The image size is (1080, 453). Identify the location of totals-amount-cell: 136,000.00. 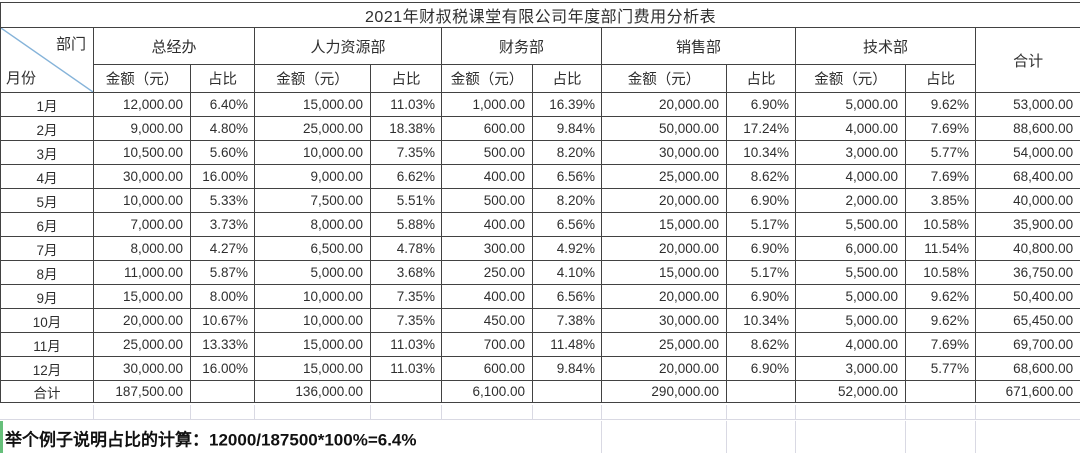
(312, 391).